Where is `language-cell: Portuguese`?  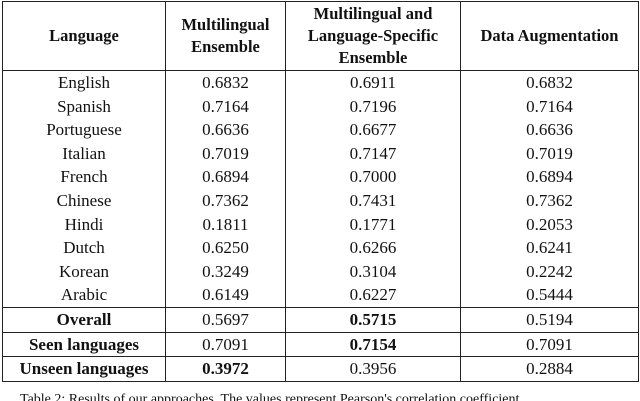
language-cell: Portuguese is located at coordinates (84, 130).